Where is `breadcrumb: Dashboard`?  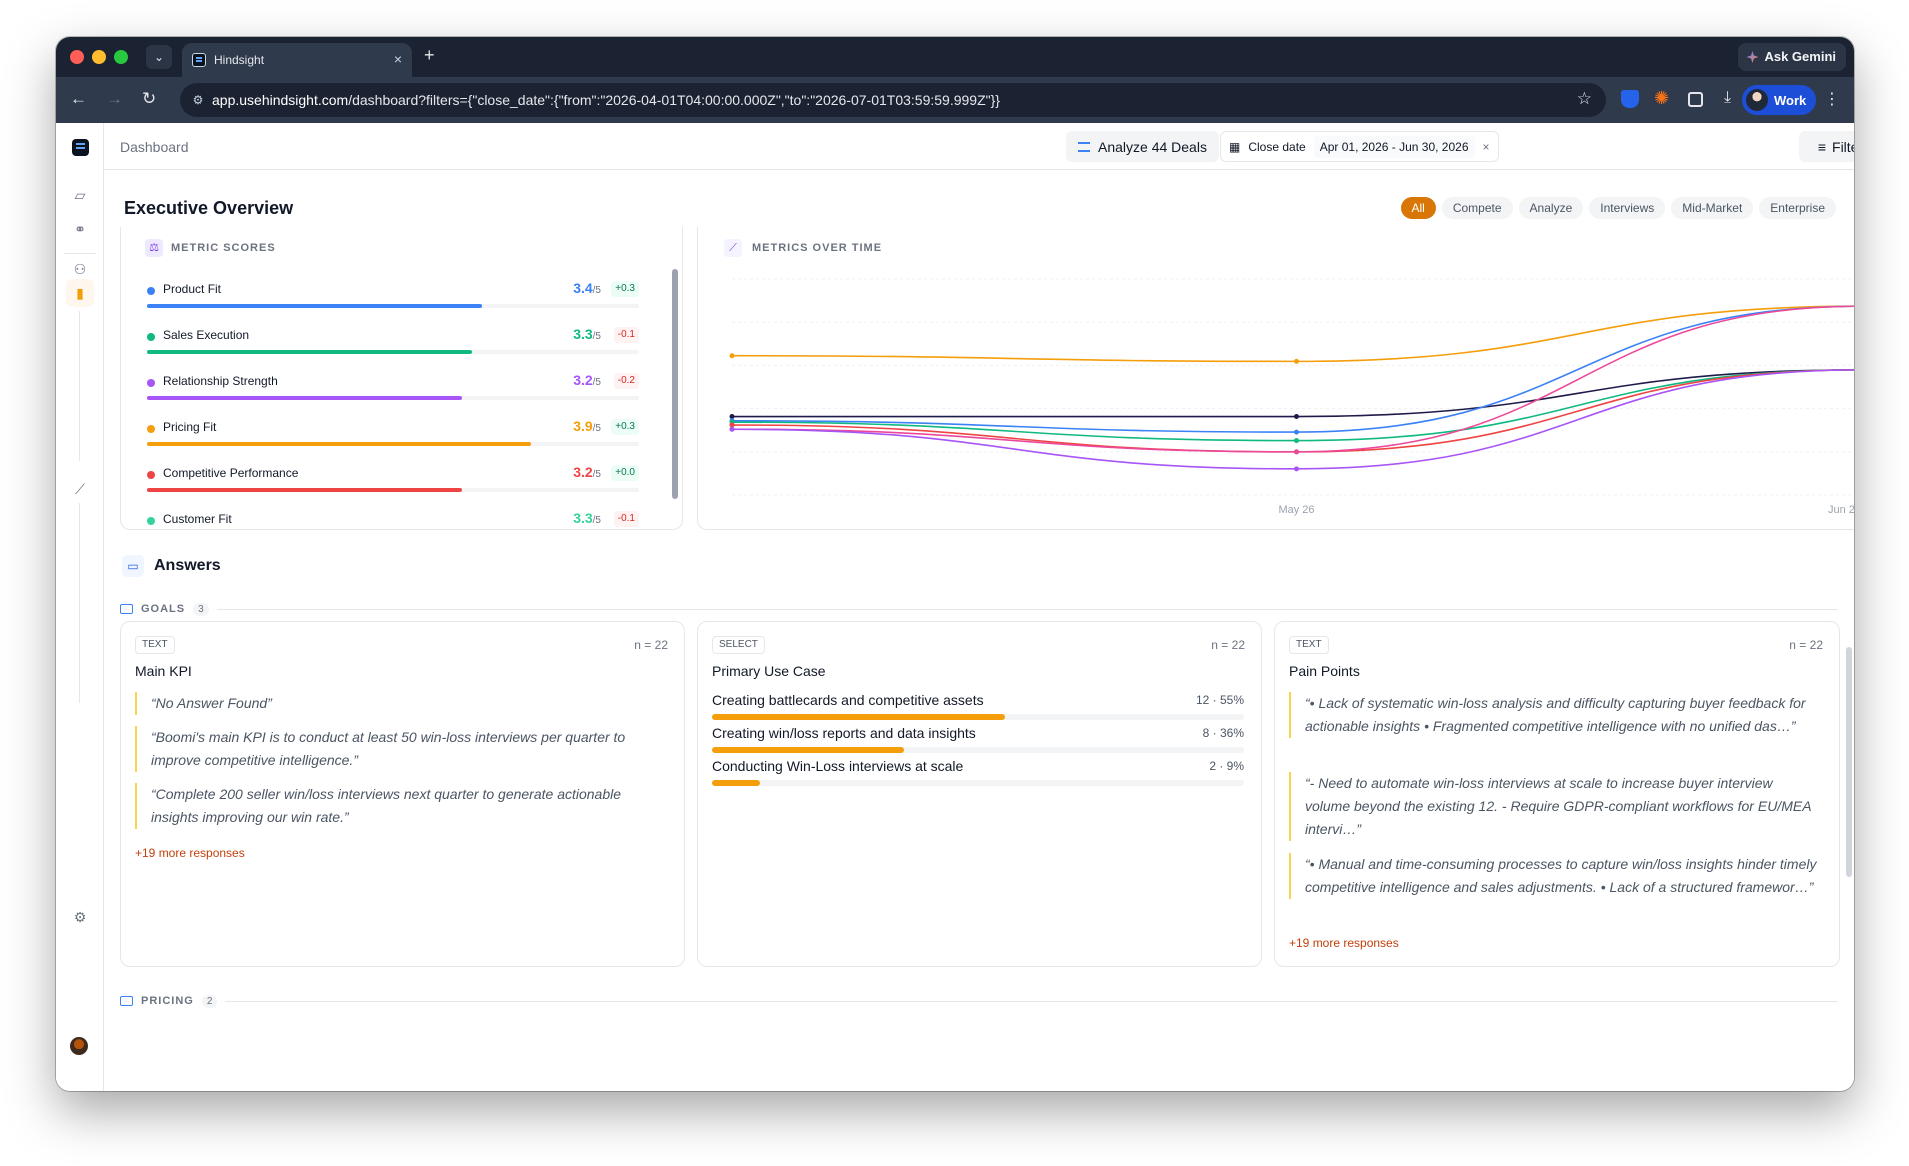
breadcrumb: Dashboard is located at coordinates (154, 147).